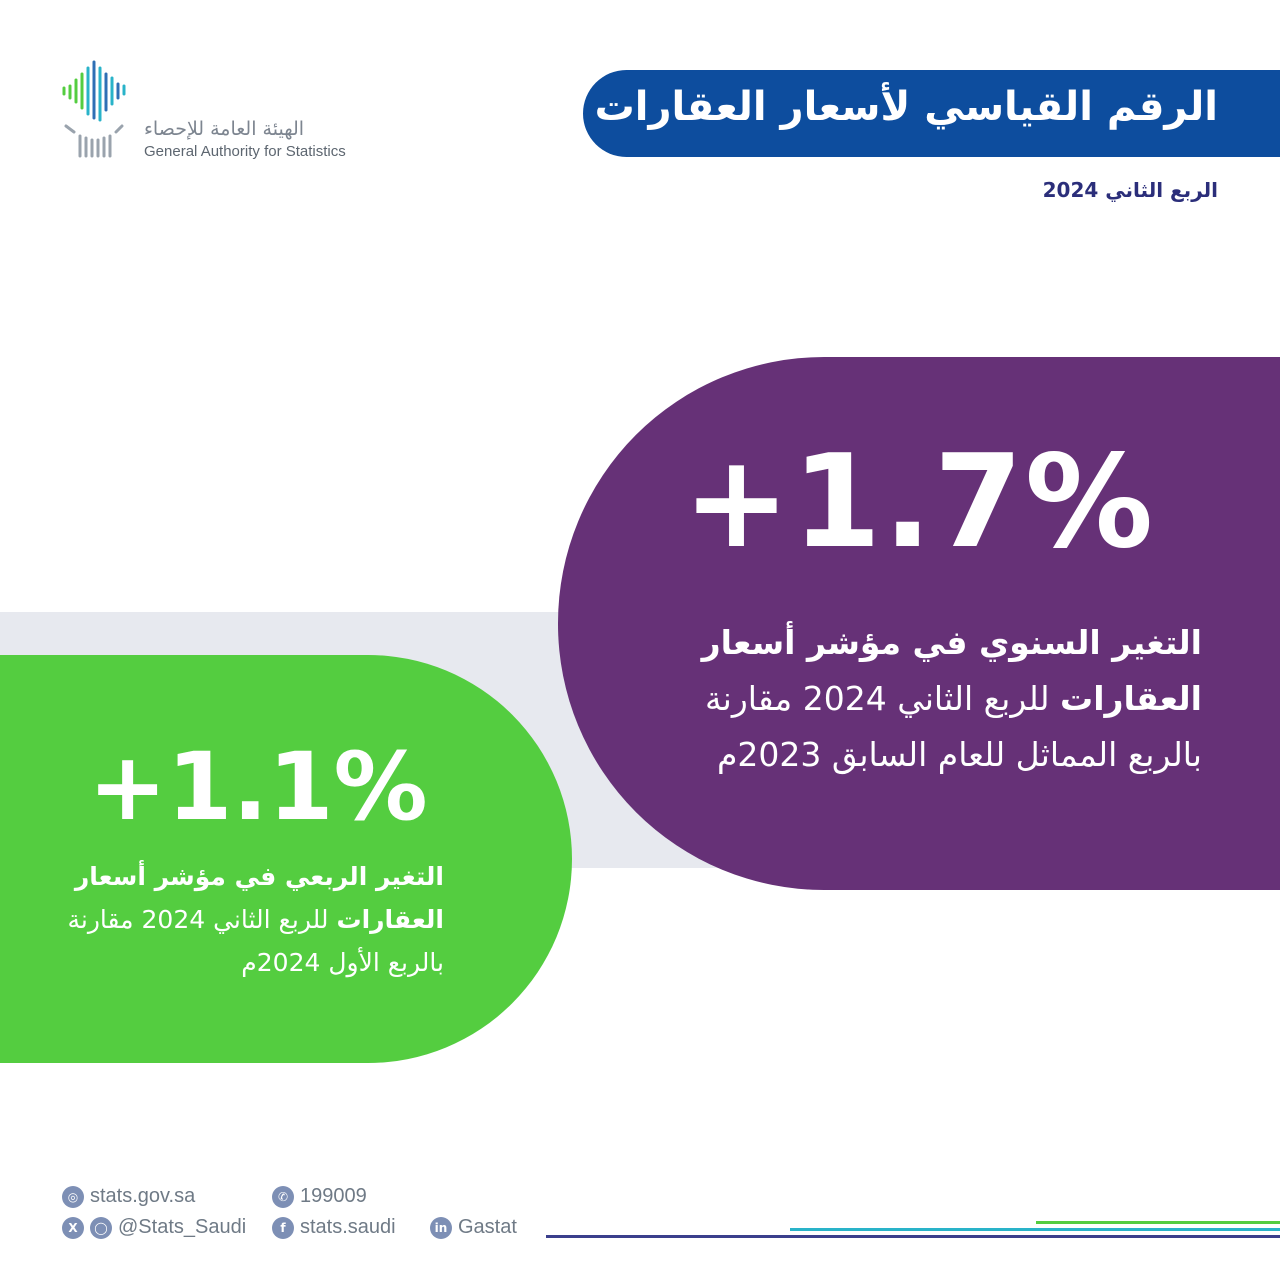 The image size is (1280, 1279). Describe the element at coordinates (487, 1227) in the screenshot. I see `linkedin-text: Gastat` at that location.